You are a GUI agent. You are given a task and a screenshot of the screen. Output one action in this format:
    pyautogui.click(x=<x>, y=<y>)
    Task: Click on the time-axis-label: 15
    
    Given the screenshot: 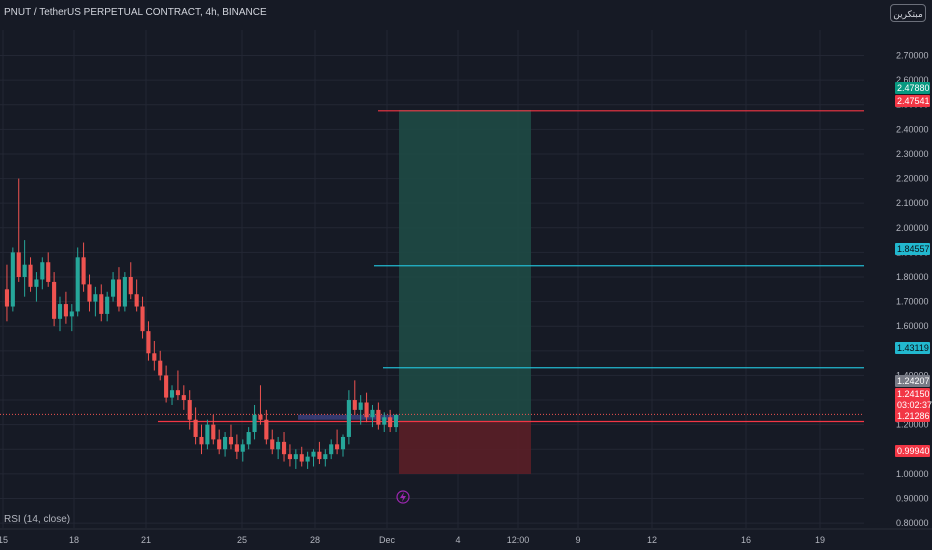 What is the action you would take?
    pyautogui.click(x=4, y=540)
    